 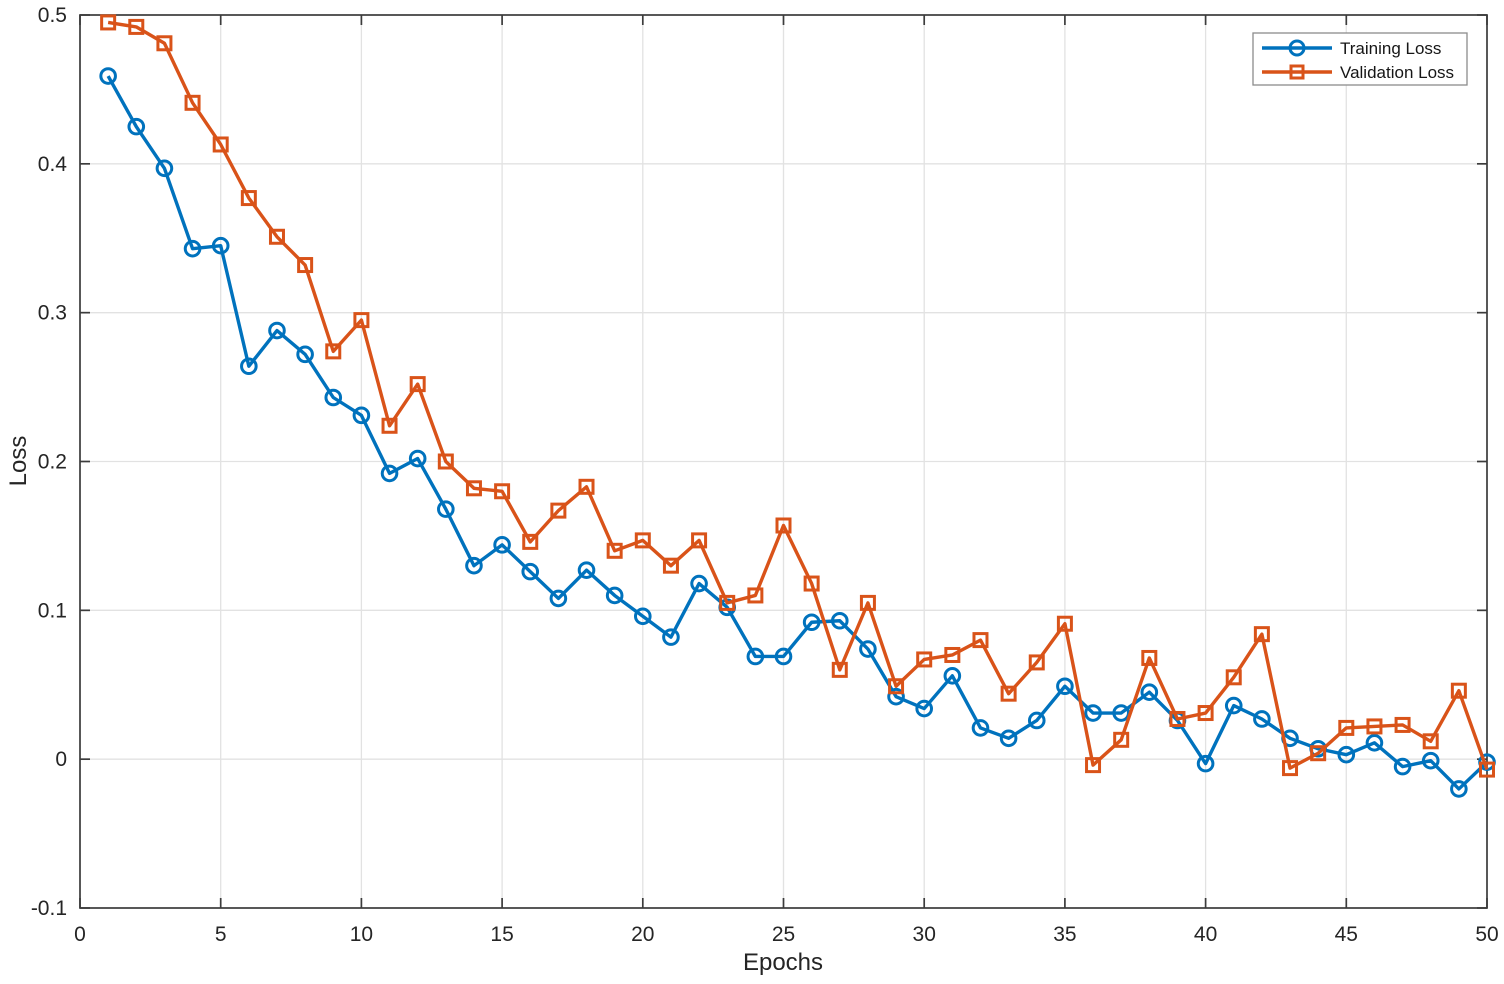 I want to click on y-tick-label: 0.2, so click(x=52, y=462).